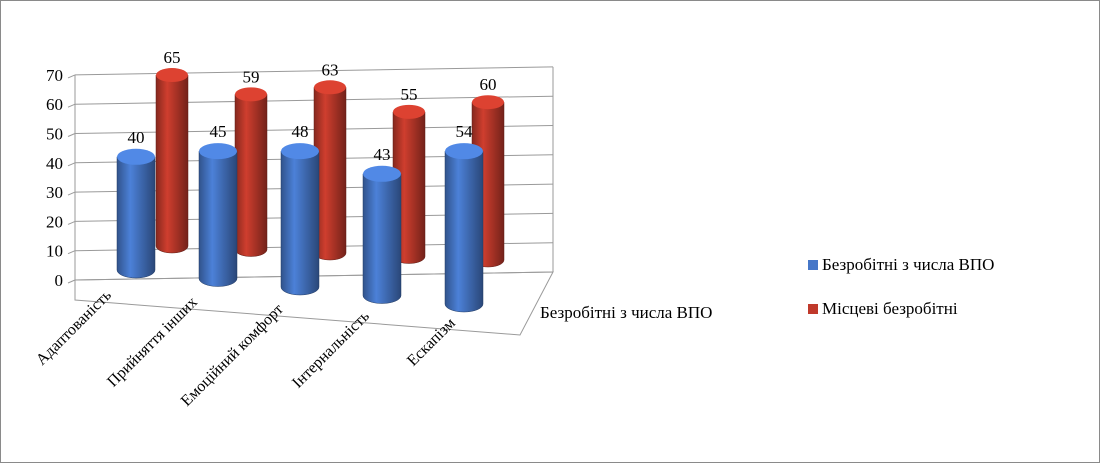  Describe the element at coordinates (54, 251) in the screenshot. I see `y-tick-label: 10` at that location.